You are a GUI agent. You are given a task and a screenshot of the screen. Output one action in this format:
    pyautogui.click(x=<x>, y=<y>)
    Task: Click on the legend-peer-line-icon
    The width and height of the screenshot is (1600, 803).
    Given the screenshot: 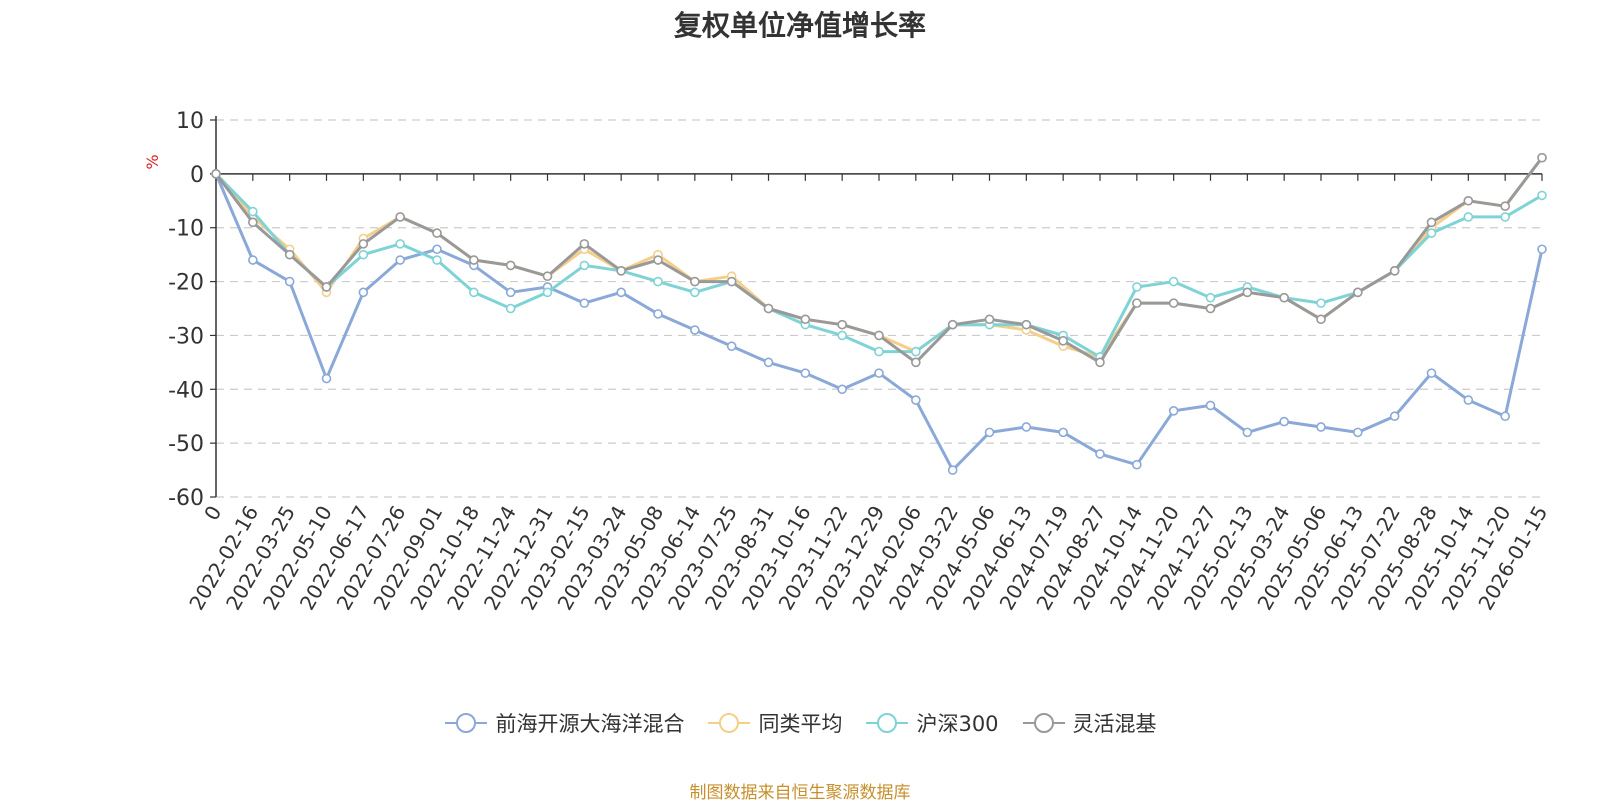 What is the action you would take?
    pyautogui.click(x=729, y=723)
    